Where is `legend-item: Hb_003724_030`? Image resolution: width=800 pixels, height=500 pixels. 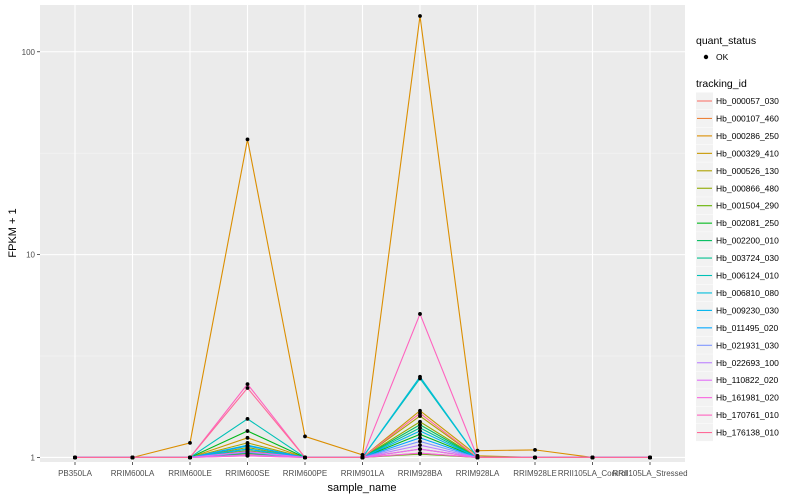
legend-item: Hb_003724_030 is located at coordinates (737, 258).